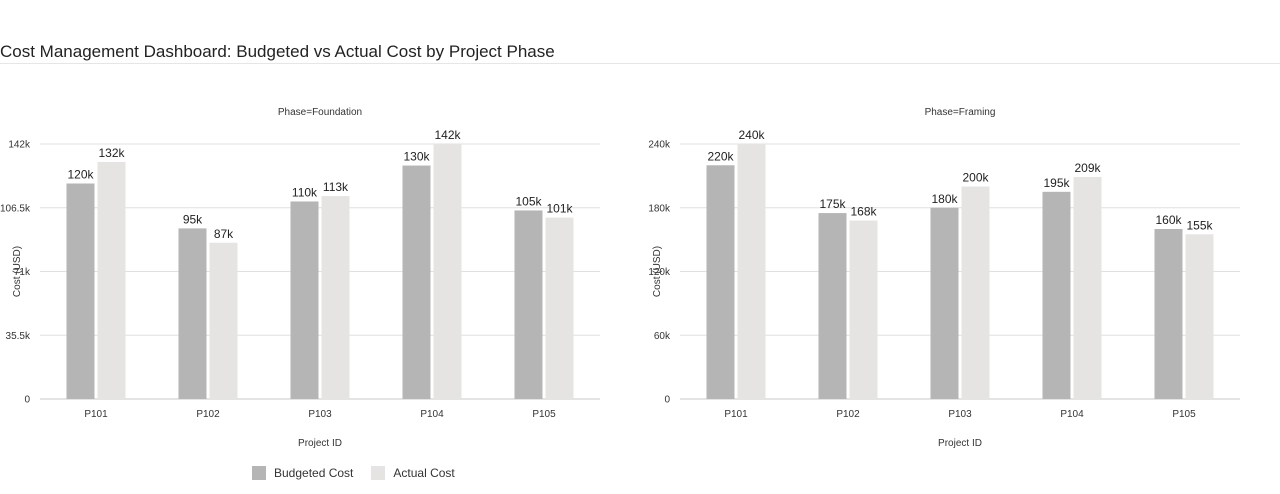  What do you see at coordinates (22, 272) in the screenshot?
I see `chart-1-ytick-label: 71k` at bounding box center [22, 272].